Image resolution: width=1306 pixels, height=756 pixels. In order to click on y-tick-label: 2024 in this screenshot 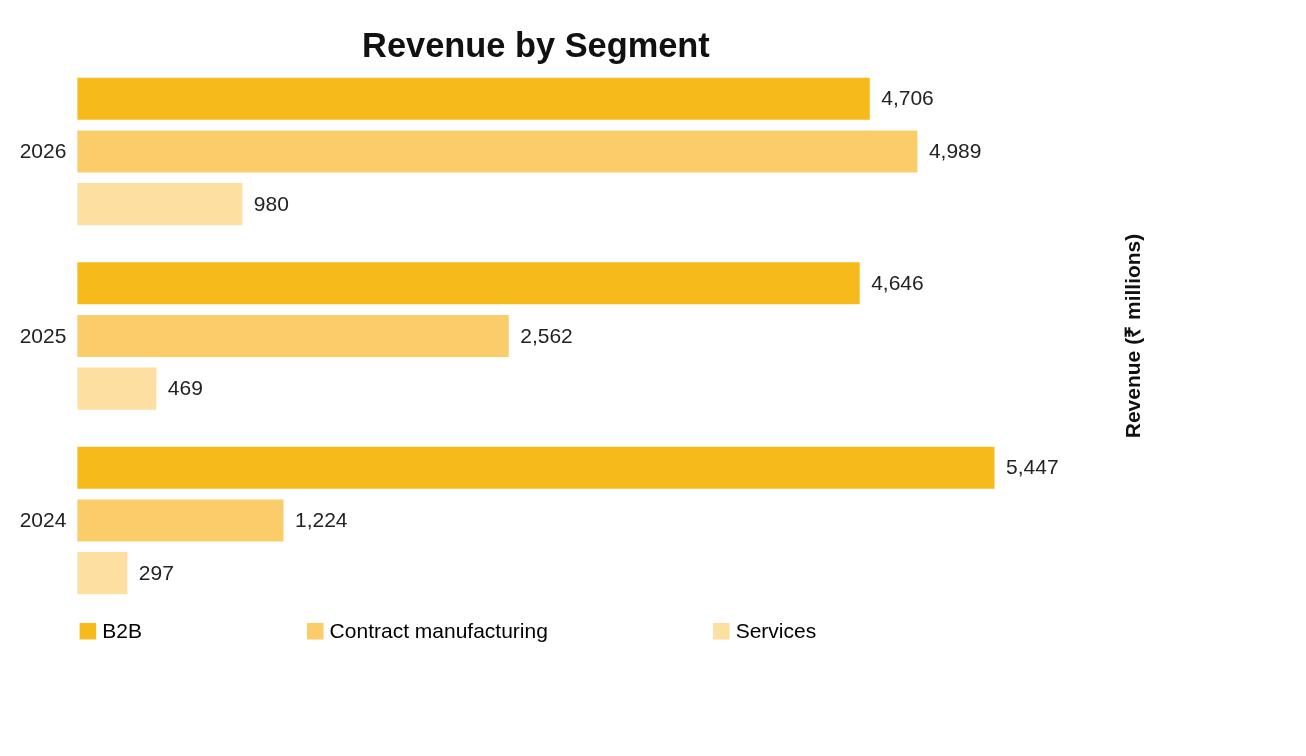, I will do `click(43, 520)`.